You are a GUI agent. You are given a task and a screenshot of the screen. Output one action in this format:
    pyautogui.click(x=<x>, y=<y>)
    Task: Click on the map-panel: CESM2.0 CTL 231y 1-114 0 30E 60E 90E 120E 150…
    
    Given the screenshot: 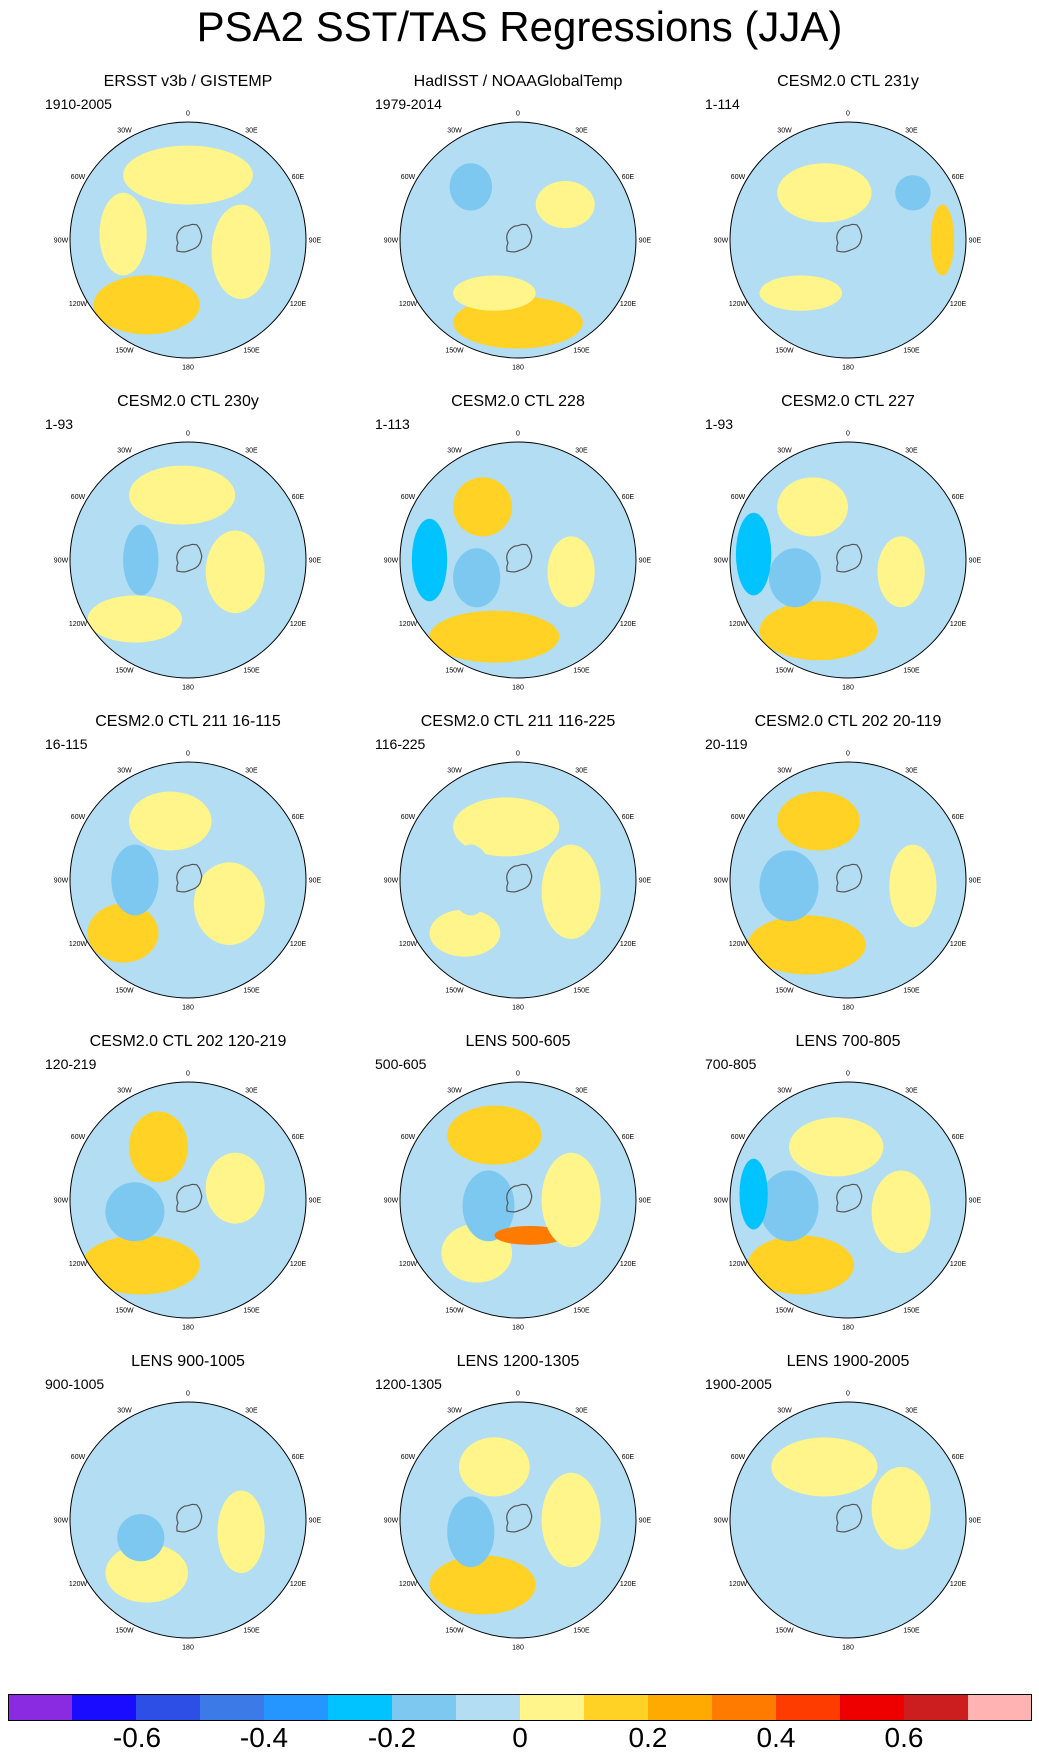 What is the action you would take?
    pyautogui.click(x=848, y=227)
    